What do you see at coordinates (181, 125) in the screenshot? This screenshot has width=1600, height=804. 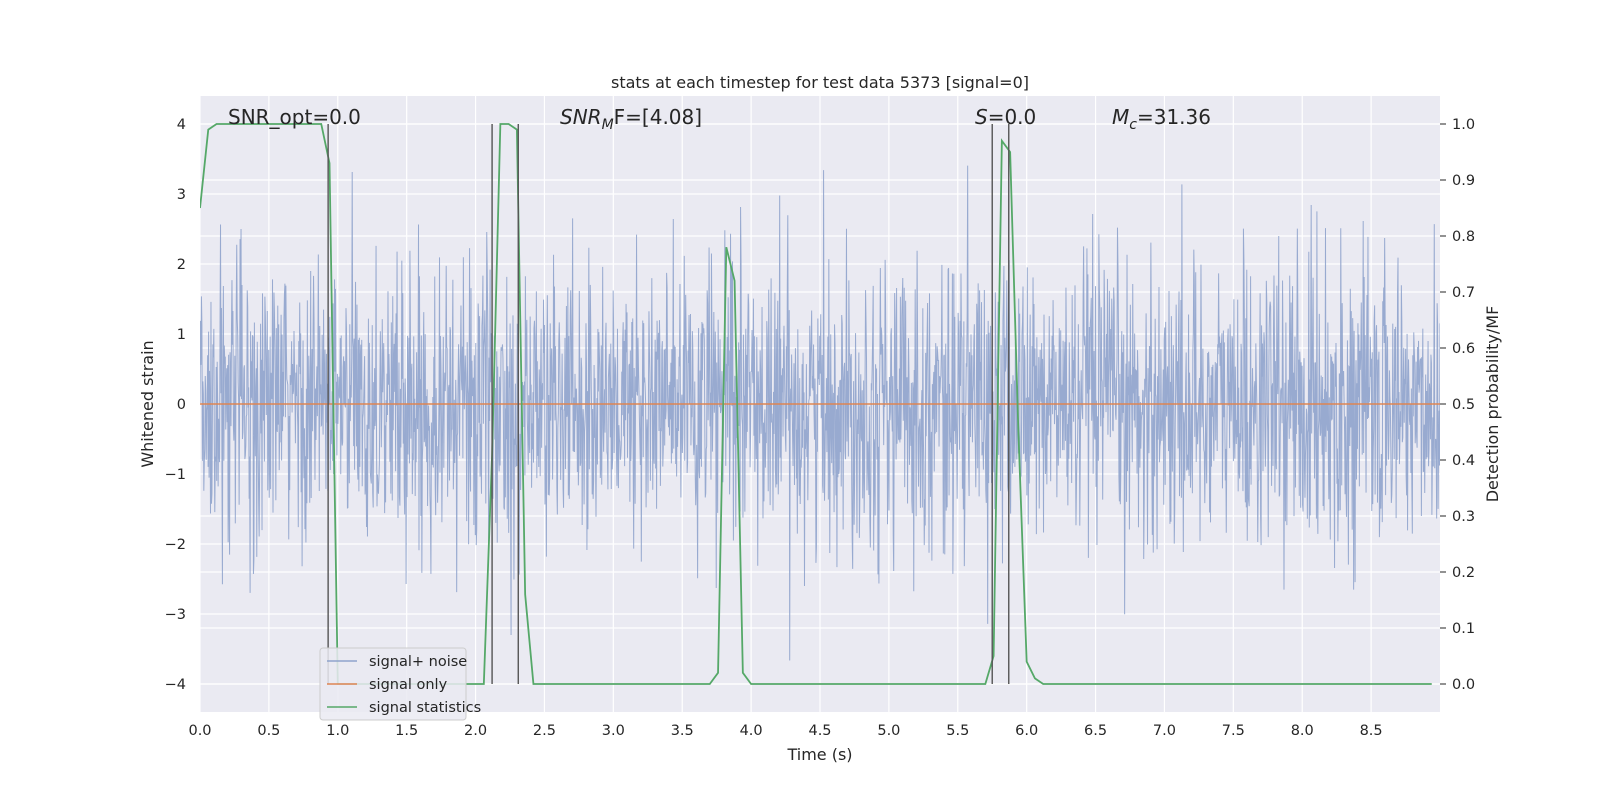 I see `y-left-tick-label: 4` at bounding box center [181, 125].